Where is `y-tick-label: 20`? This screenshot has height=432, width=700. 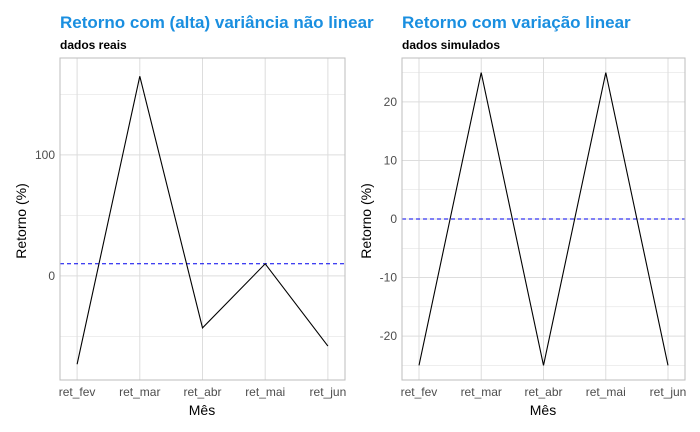 y-tick-label: 20 is located at coordinates (391, 102).